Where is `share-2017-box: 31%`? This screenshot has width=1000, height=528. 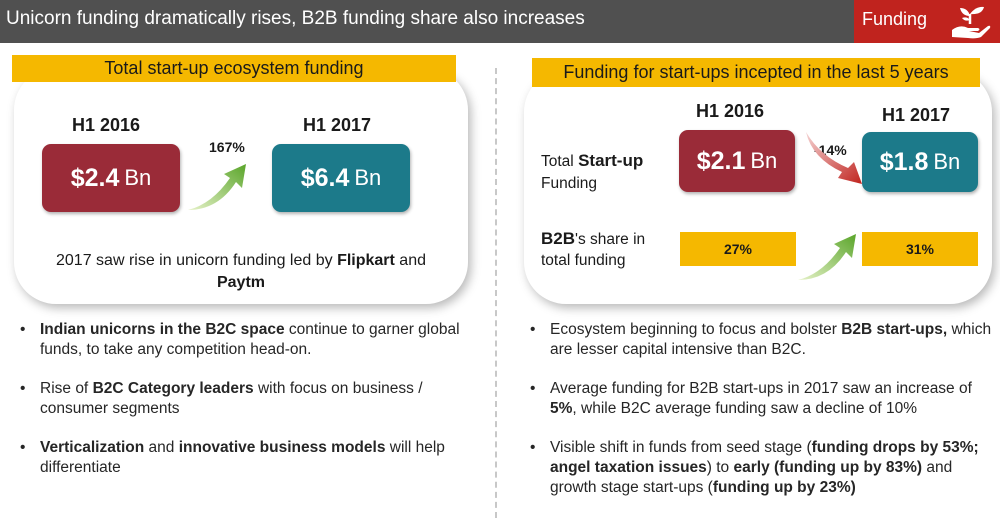 share-2017-box: 31% is located at coordinates (920, 249).